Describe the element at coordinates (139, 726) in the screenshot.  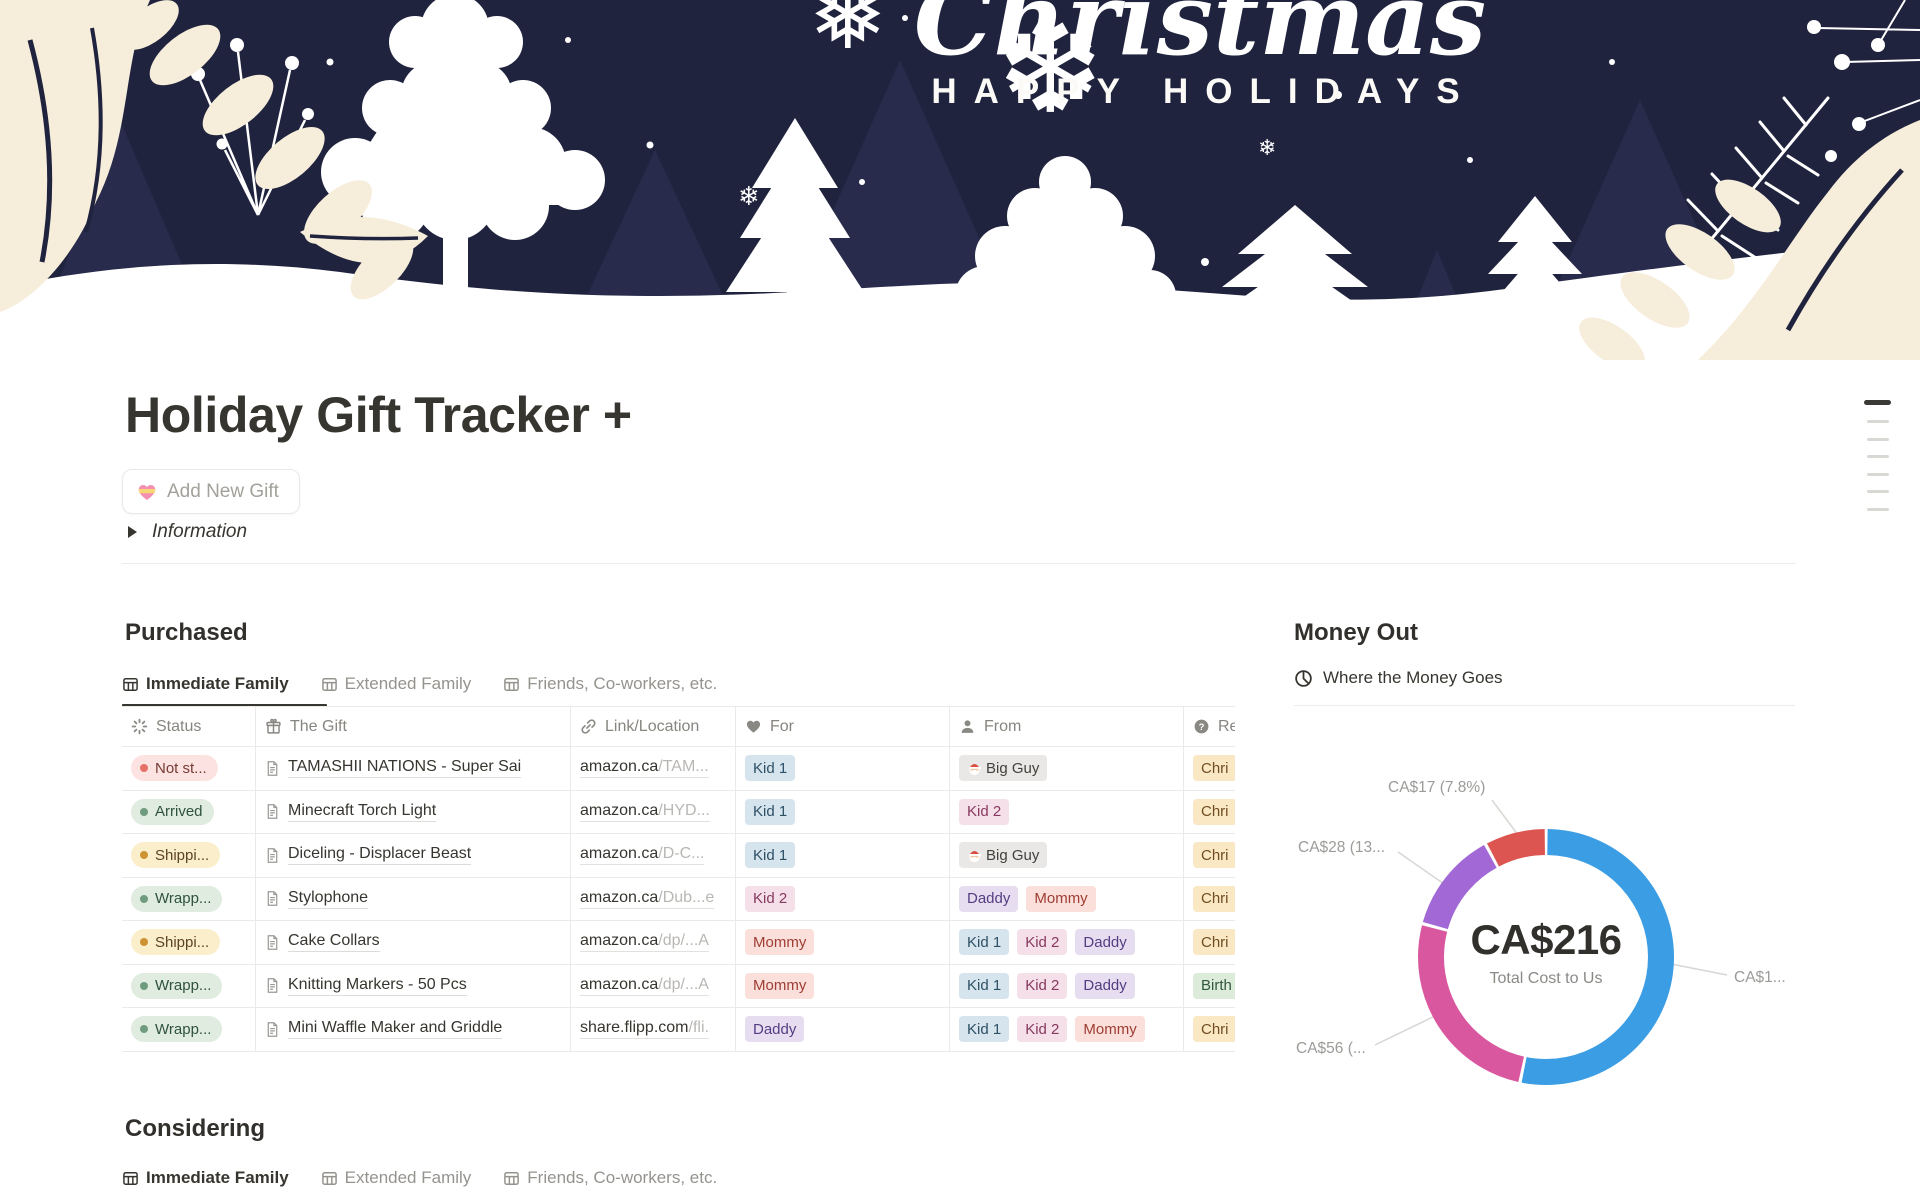
I see `status-icon` at that location.